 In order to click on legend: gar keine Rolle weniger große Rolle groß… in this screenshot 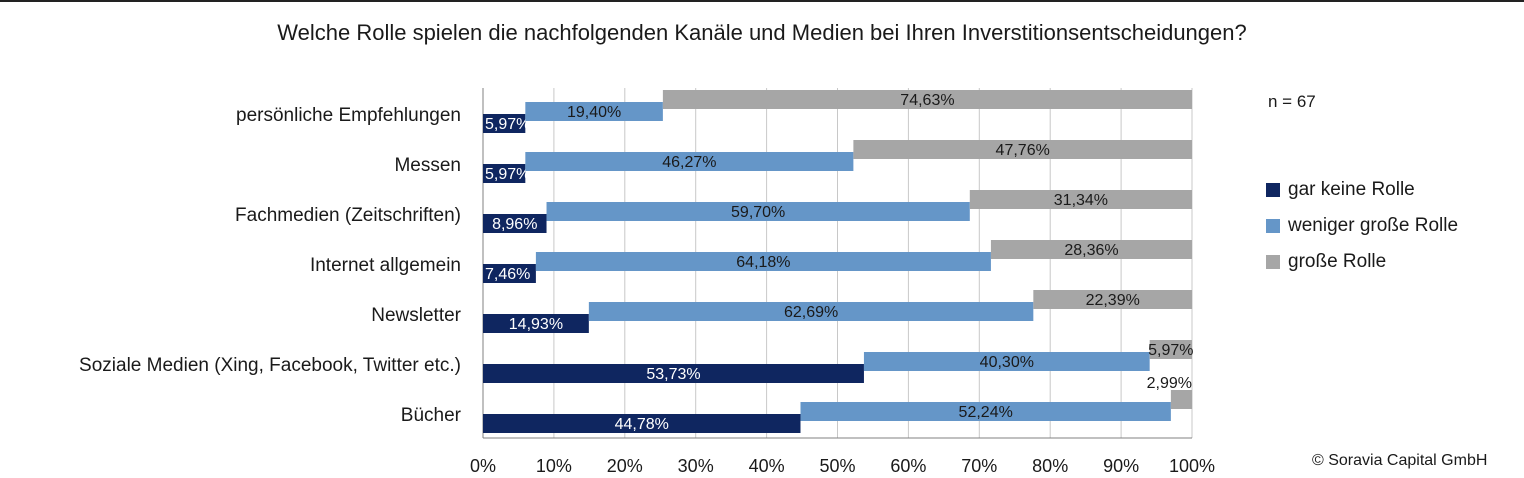, I will do `click(1362, 226)`.